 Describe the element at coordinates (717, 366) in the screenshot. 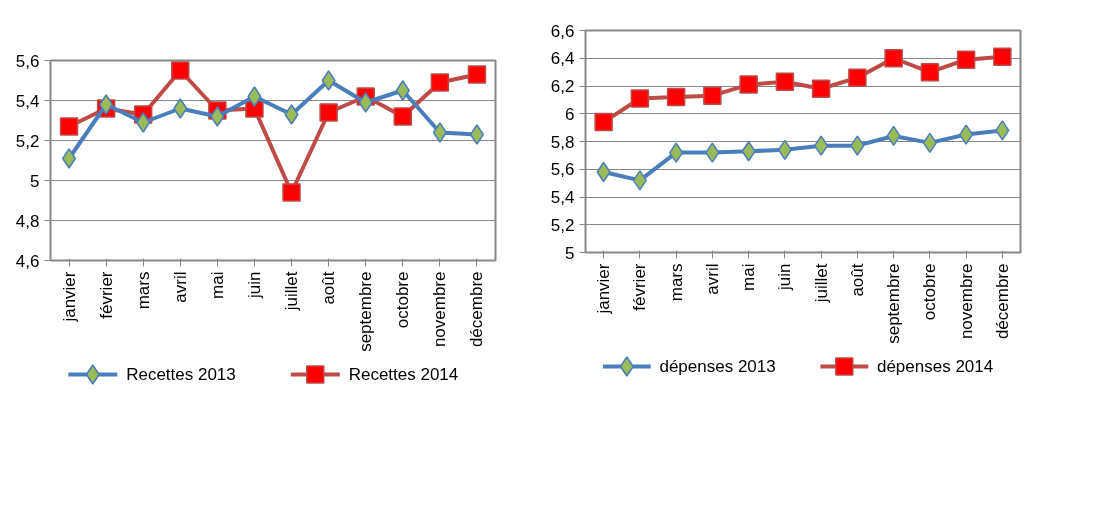

I see `legend-label: dépenses 2013` at that location.